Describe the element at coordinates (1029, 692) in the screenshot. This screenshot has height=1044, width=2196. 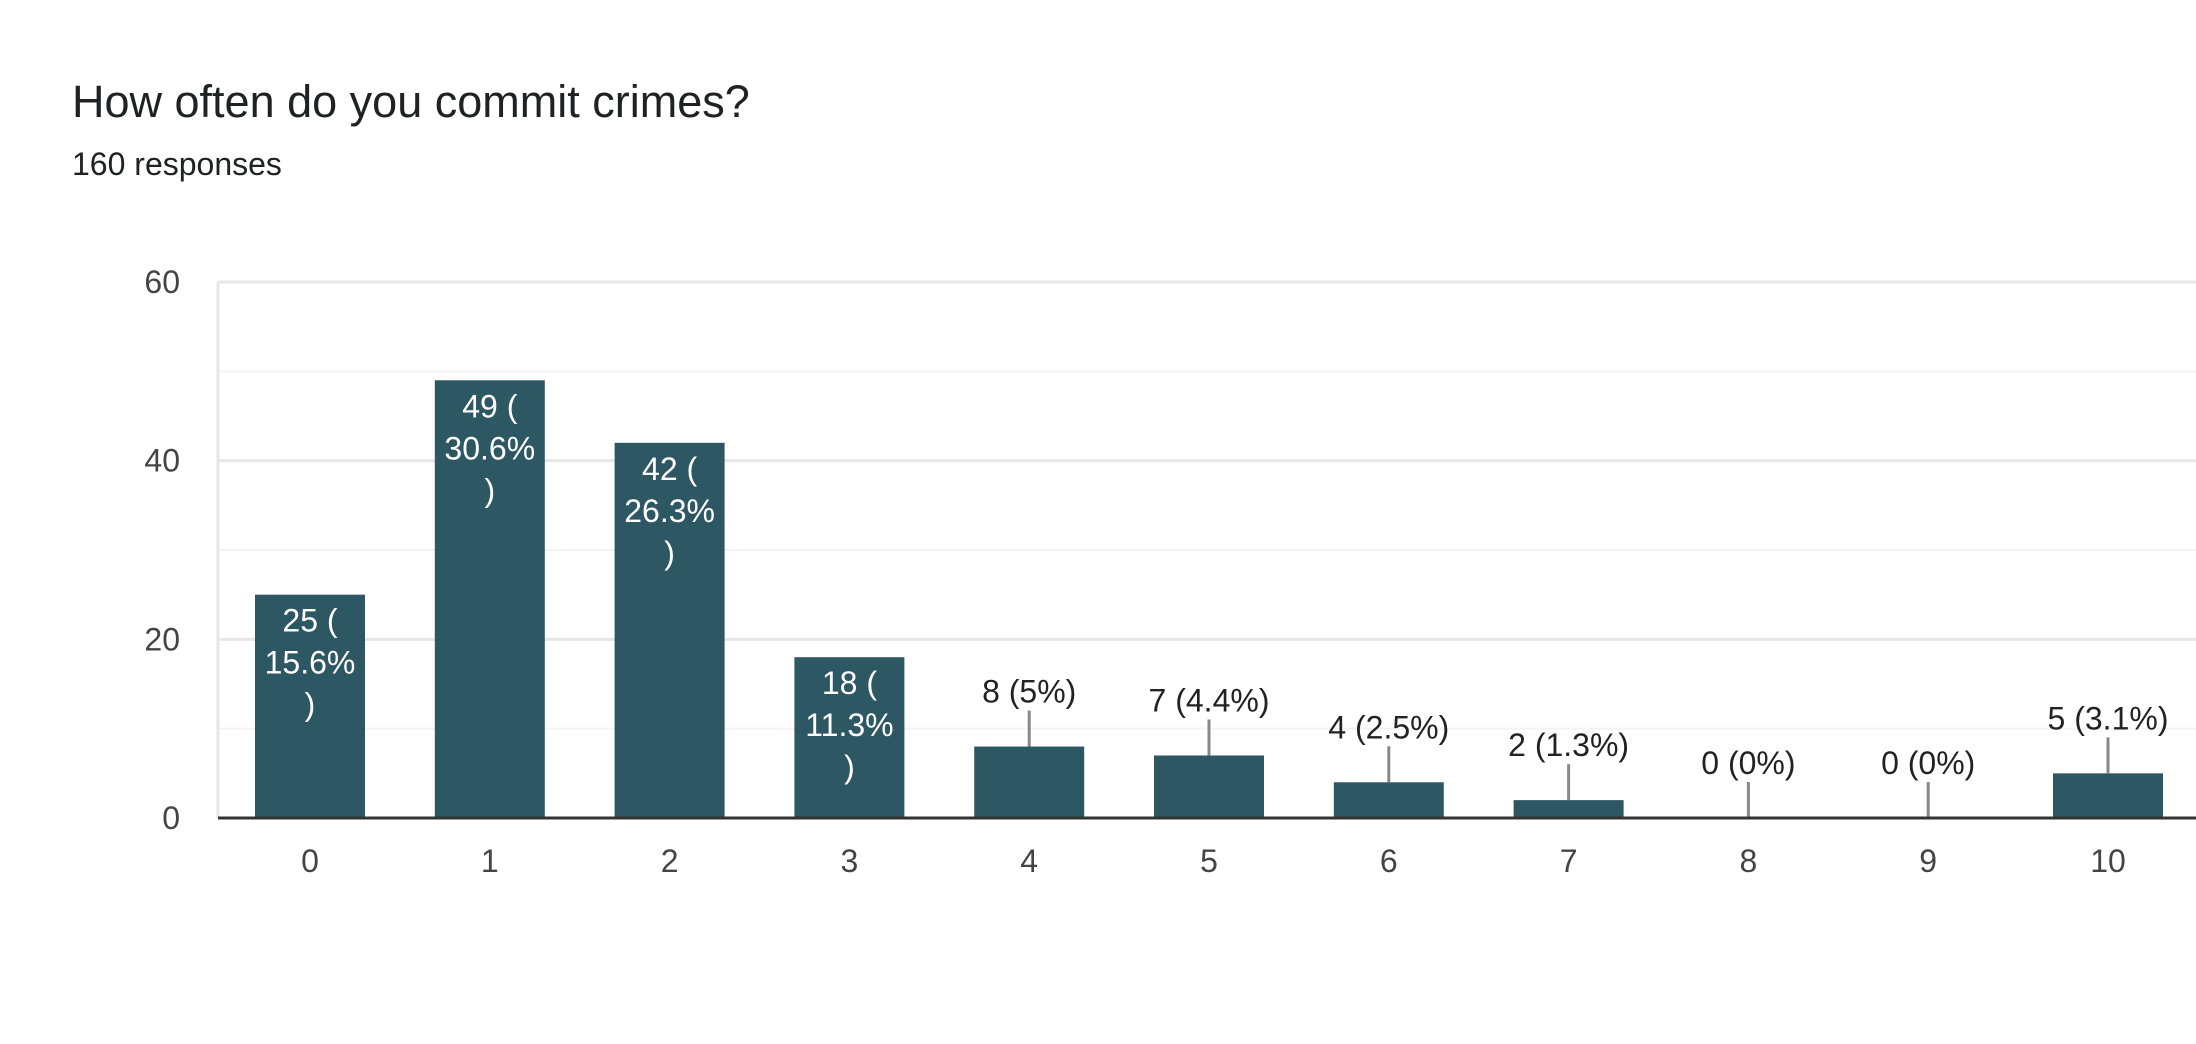
I see `data-label: 8 (5%)` at that location.